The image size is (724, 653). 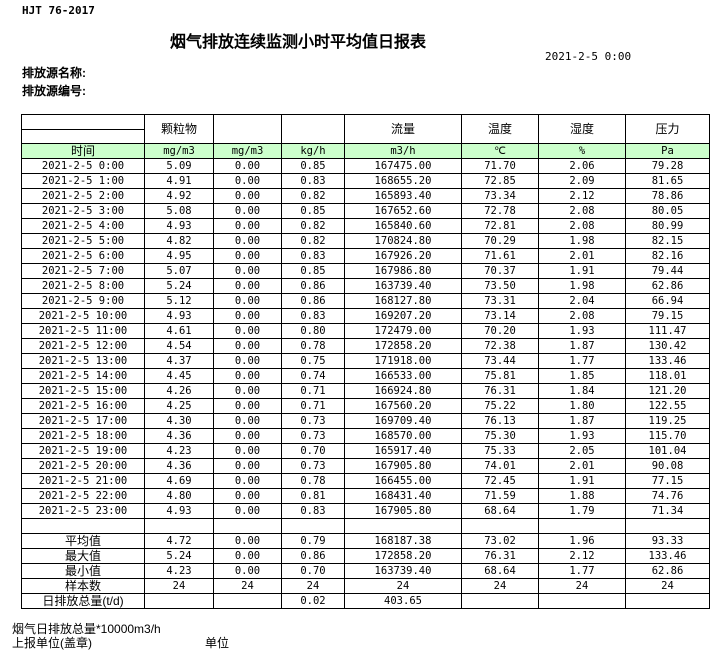 What do you see at coordinates (582, 211) in the screenshot?
I see `table-row-cell: 2.08` at bounding box center [582, 211].